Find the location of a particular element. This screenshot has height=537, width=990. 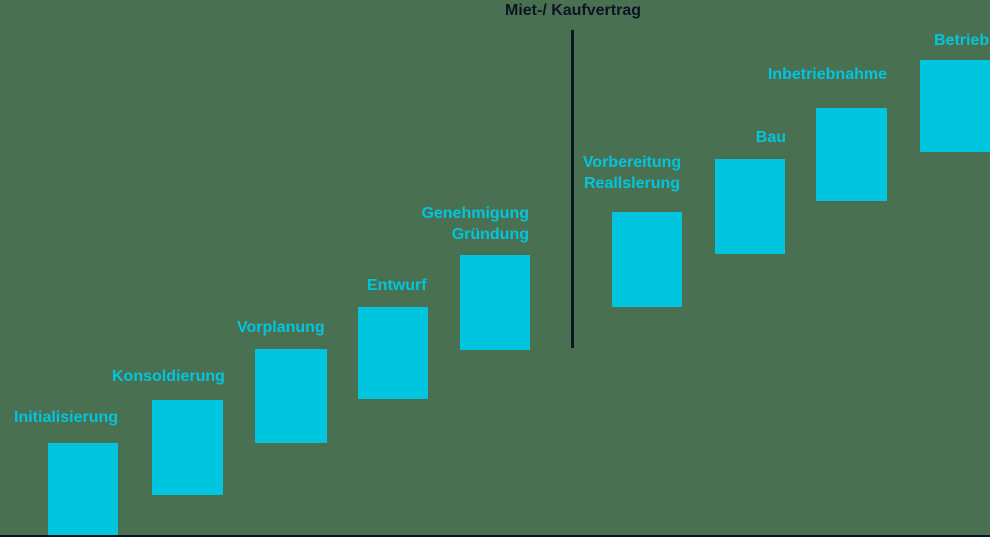

phase-box-entwurf is located at coordinates (393, 353).